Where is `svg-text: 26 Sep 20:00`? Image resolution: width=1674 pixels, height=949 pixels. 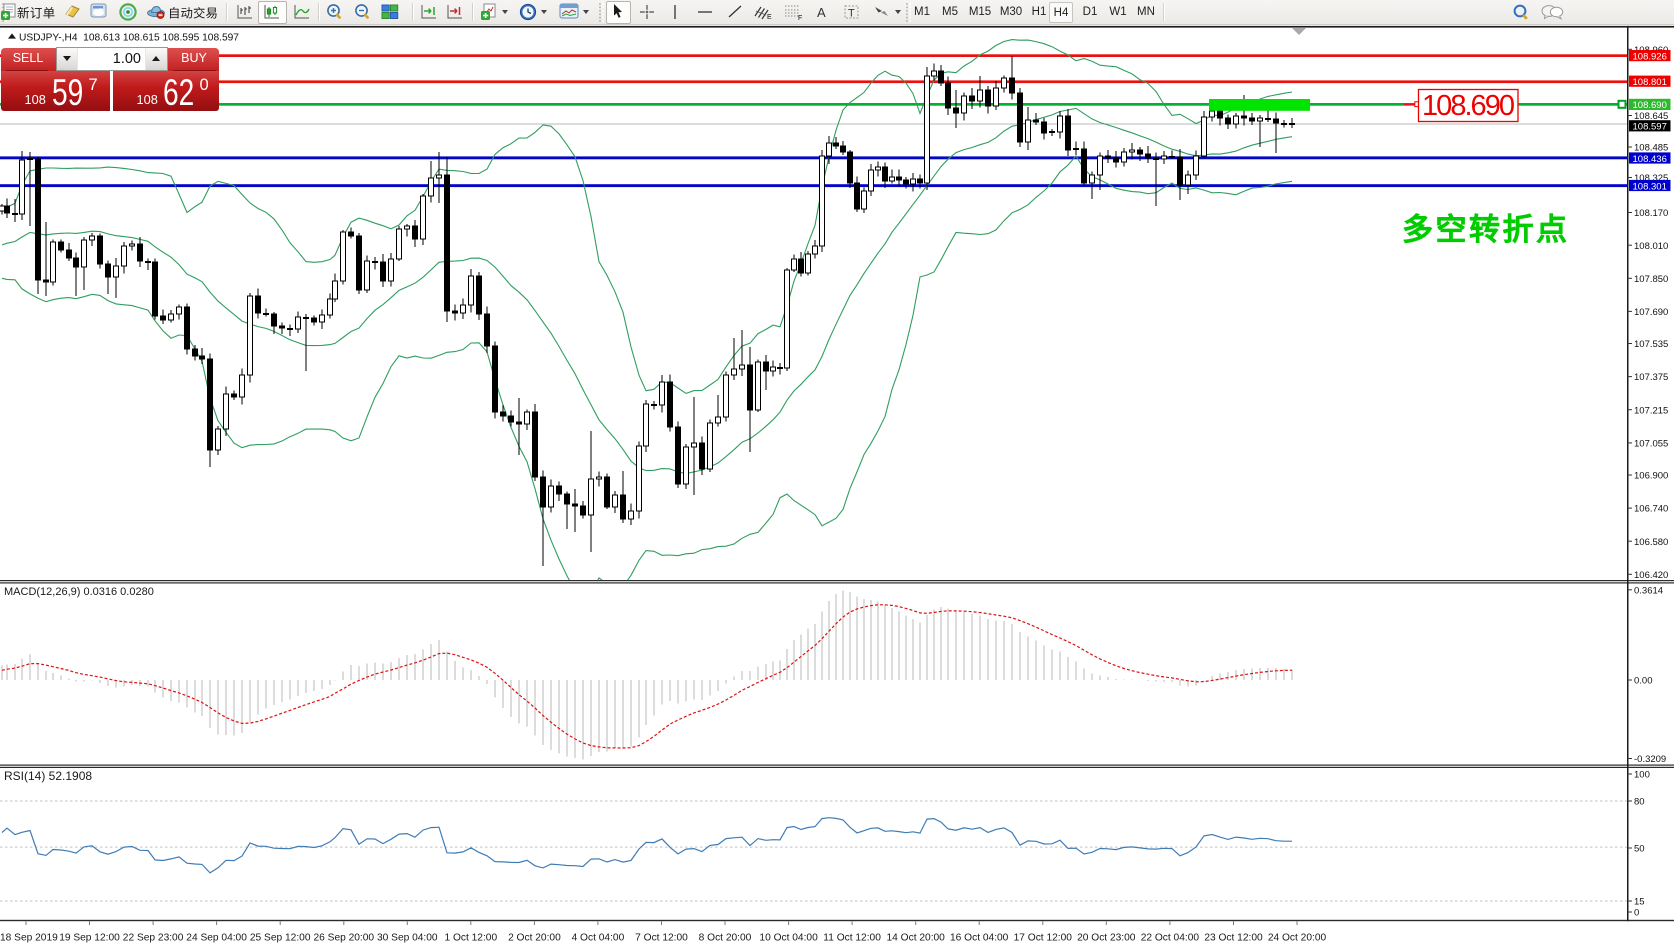
svg-text: 26 Sep 20:00 is located at coordinates (343, 938).